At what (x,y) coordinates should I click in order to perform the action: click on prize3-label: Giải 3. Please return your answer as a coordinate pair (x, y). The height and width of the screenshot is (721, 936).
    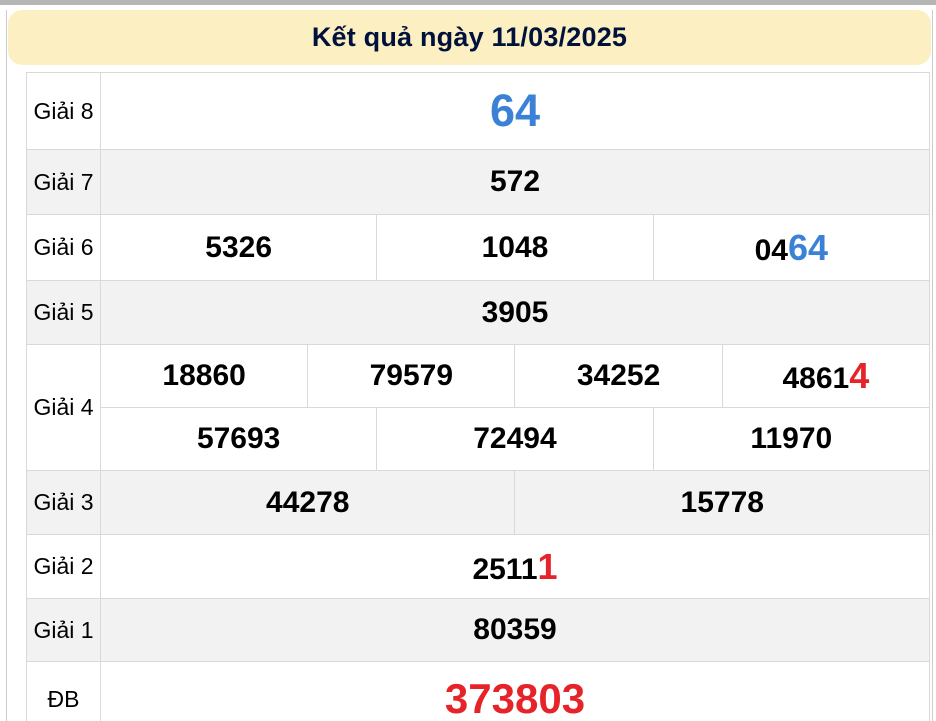
    Looking at the image, I should click on (63, 502).